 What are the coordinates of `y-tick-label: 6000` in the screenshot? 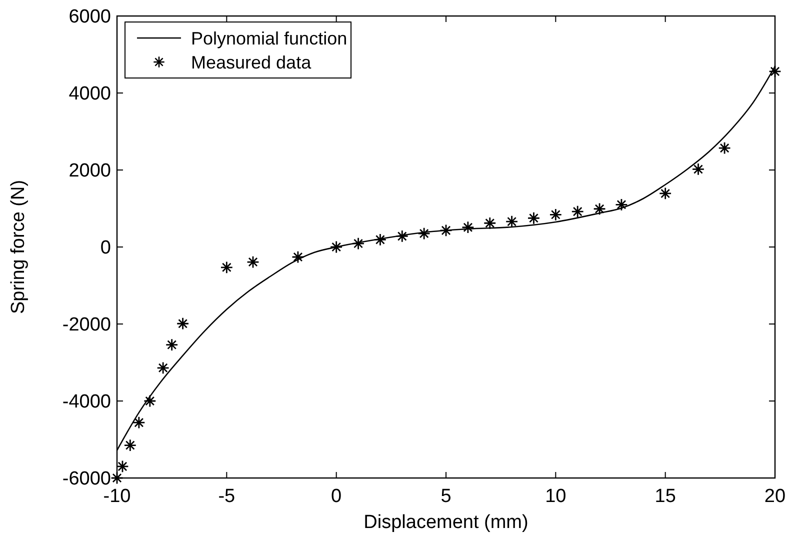 It's located at (89, 17).